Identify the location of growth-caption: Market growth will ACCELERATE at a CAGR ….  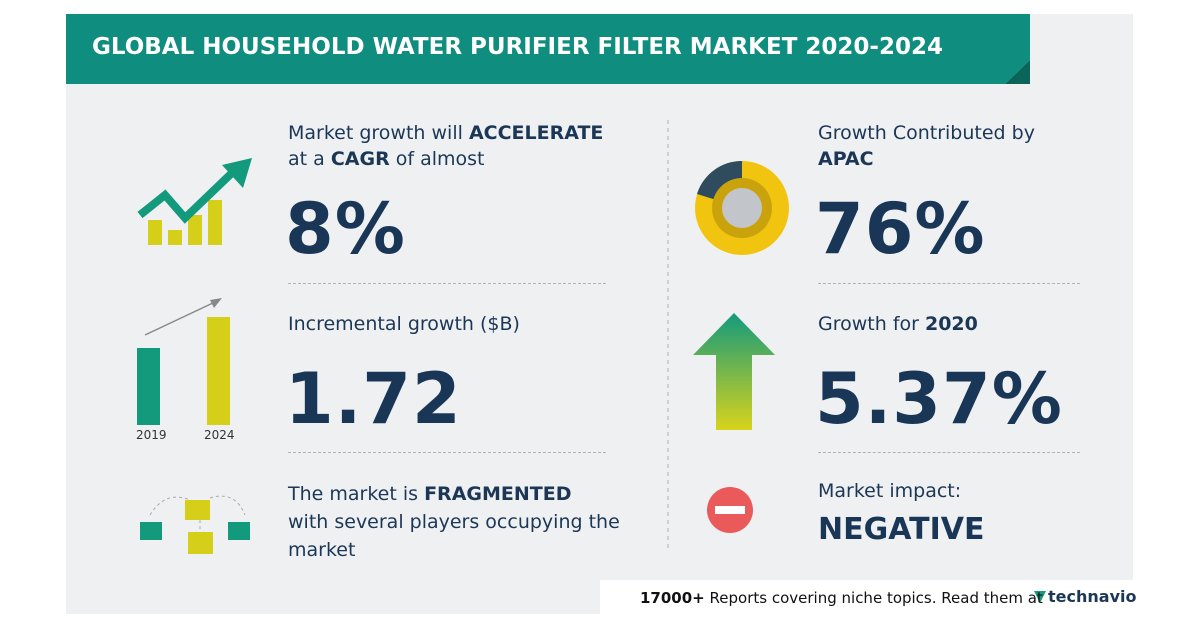
(445, 146).